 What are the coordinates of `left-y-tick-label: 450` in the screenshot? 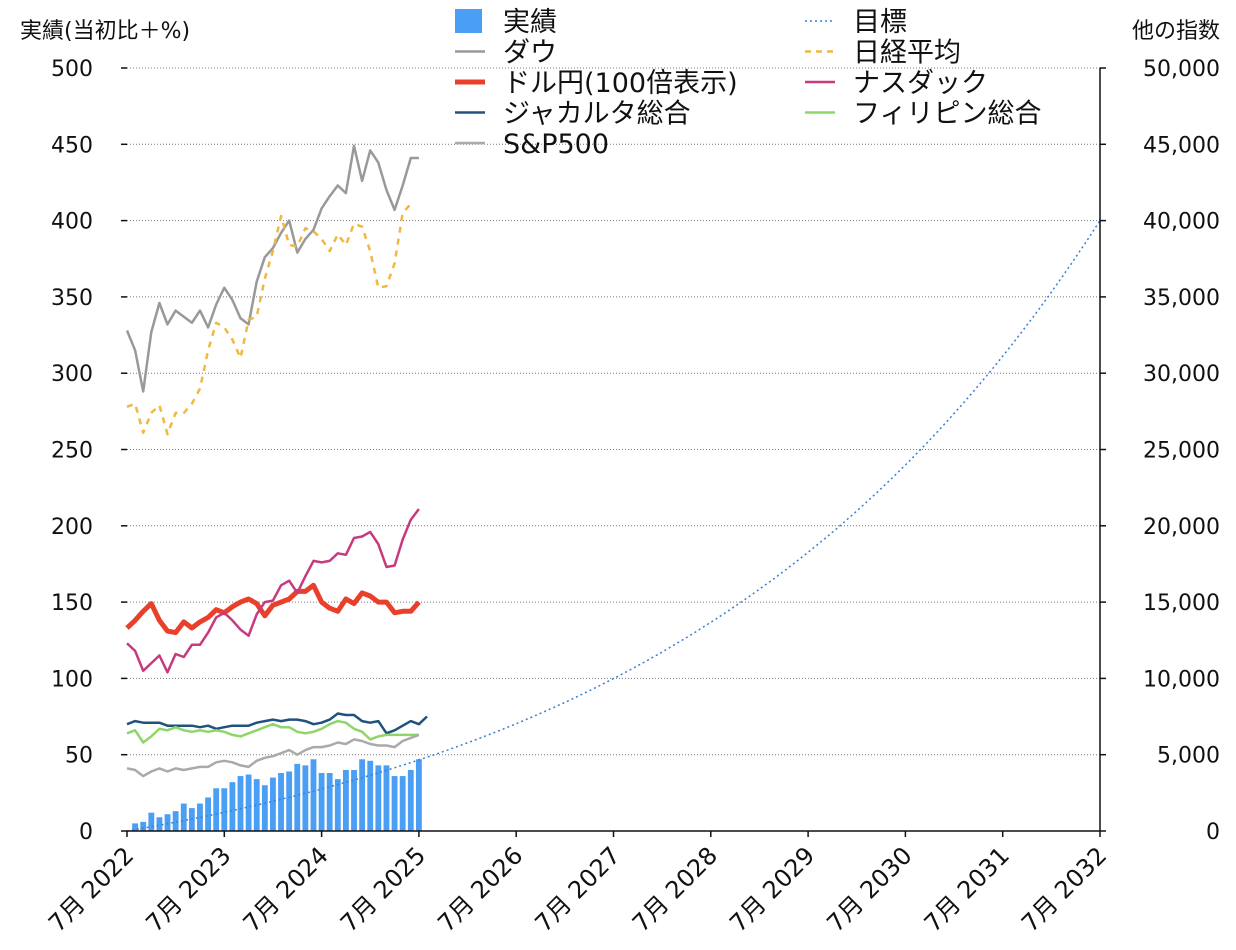 It's located at (72, 145).